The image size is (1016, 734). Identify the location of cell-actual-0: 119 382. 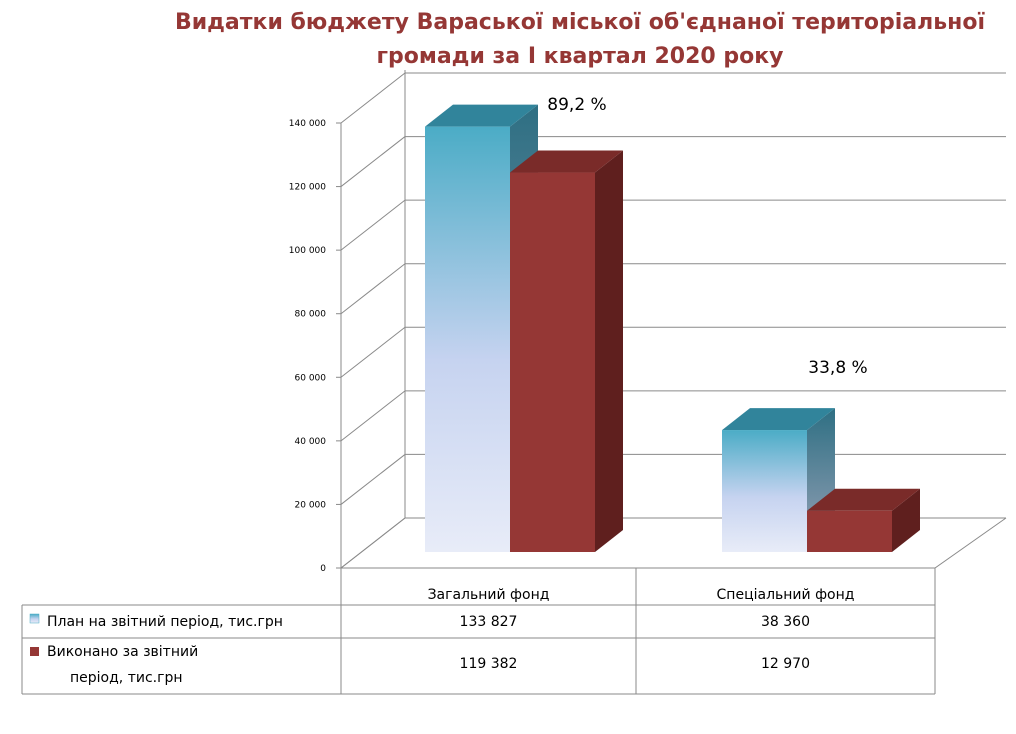
(489, 664).